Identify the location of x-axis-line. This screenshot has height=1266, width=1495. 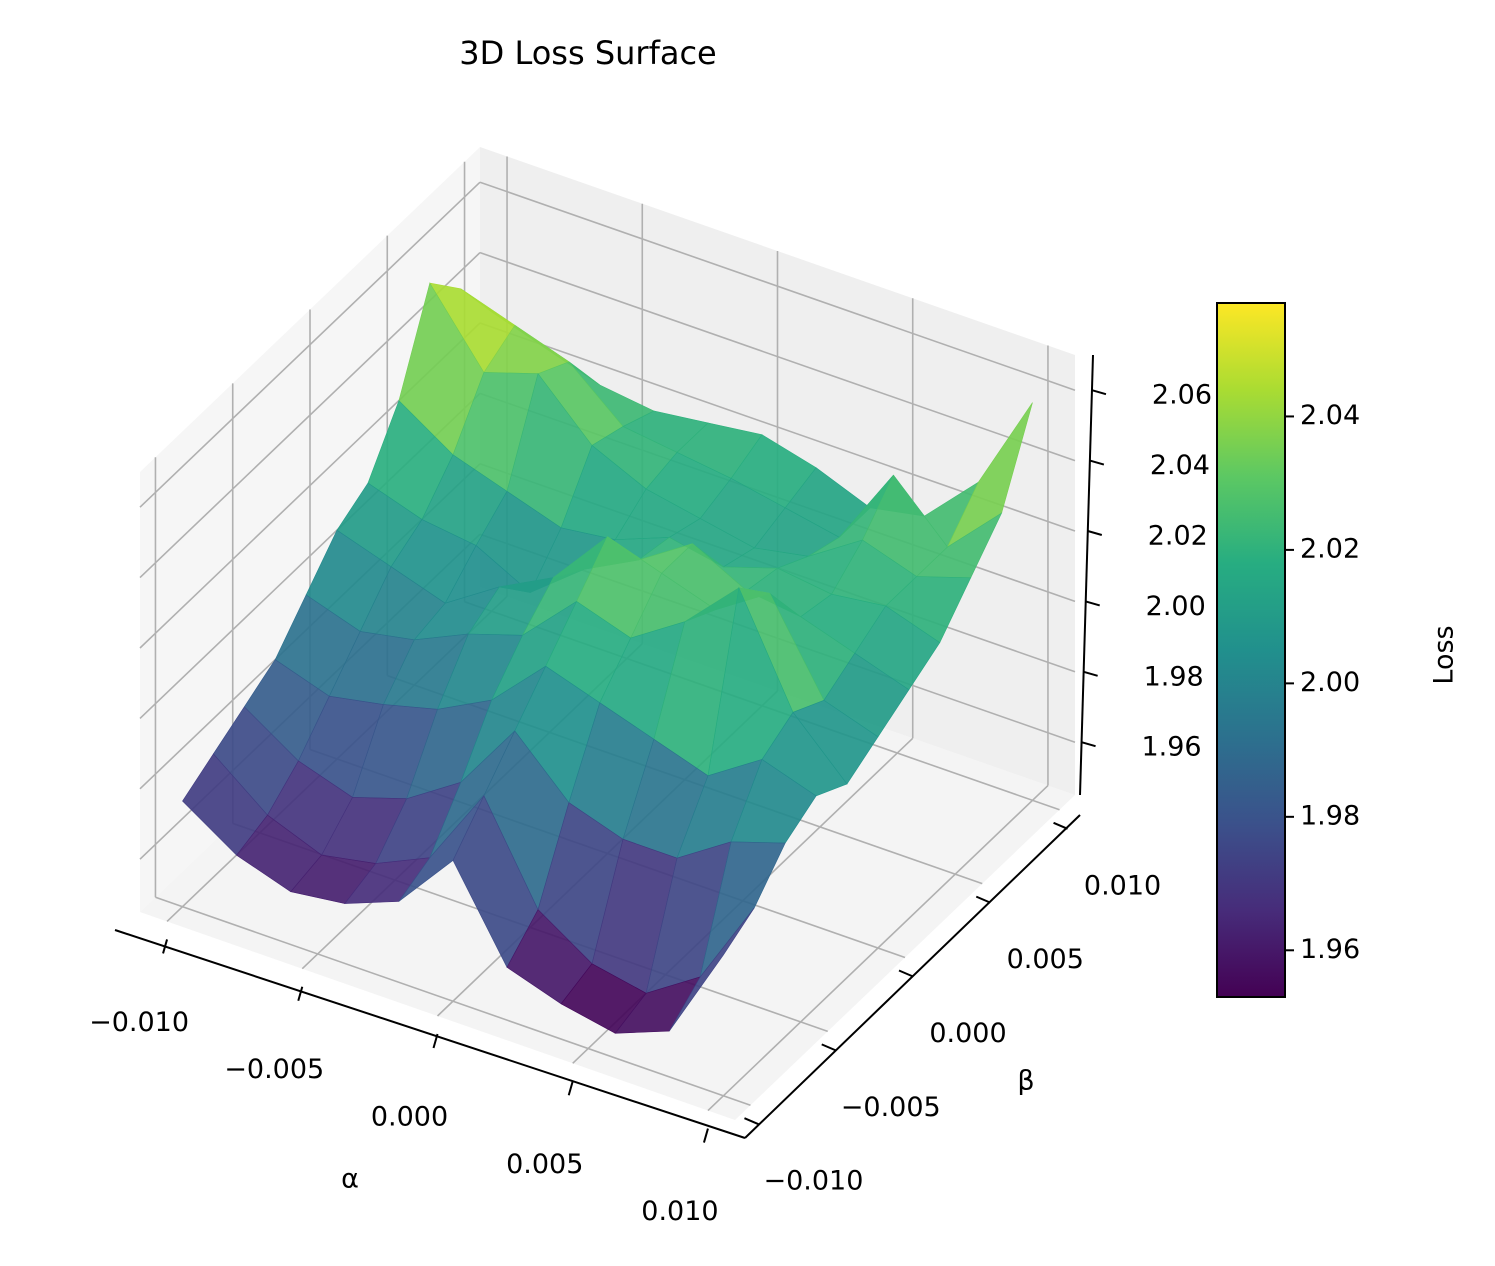
(430, 1034).